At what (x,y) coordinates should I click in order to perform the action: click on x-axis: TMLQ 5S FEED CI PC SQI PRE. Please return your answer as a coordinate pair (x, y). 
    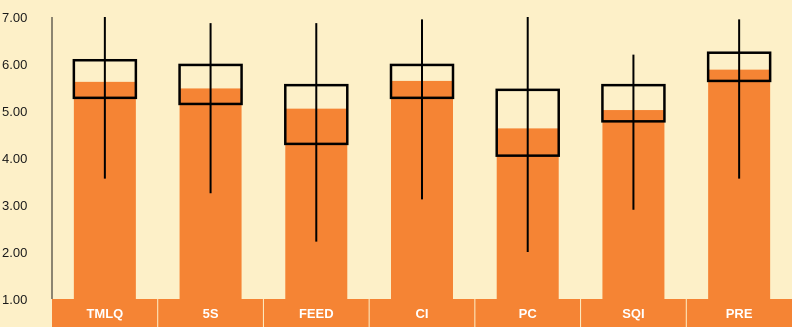
    Looking at the image, I should click on (422, 313).